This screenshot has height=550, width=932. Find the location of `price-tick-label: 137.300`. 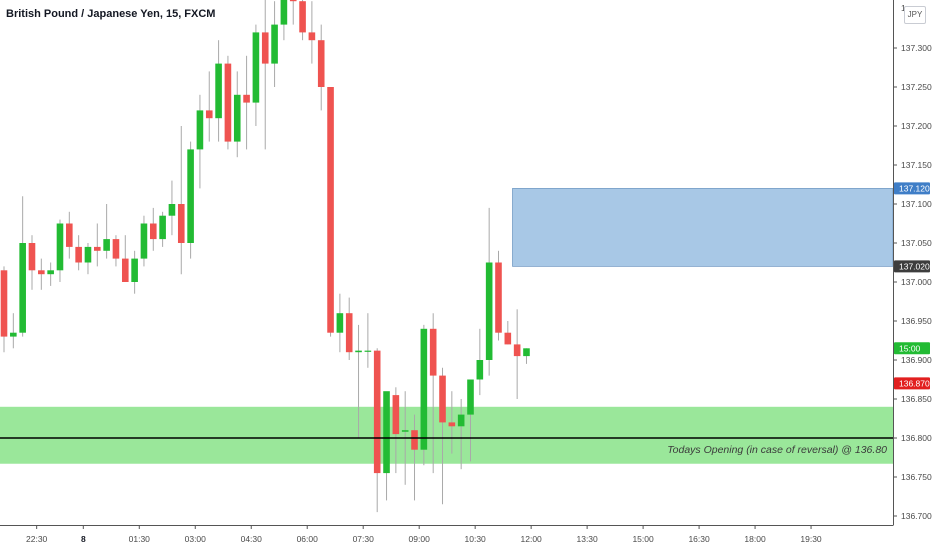

price-tick-label: 137.300 is located at coordinates (916, 48).